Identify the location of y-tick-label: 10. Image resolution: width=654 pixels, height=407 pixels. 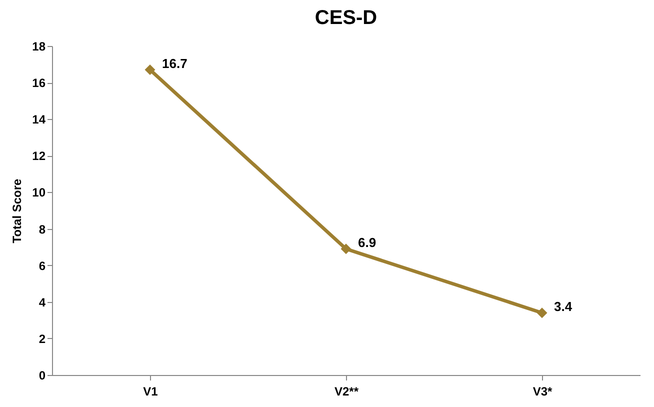
(39, 193).